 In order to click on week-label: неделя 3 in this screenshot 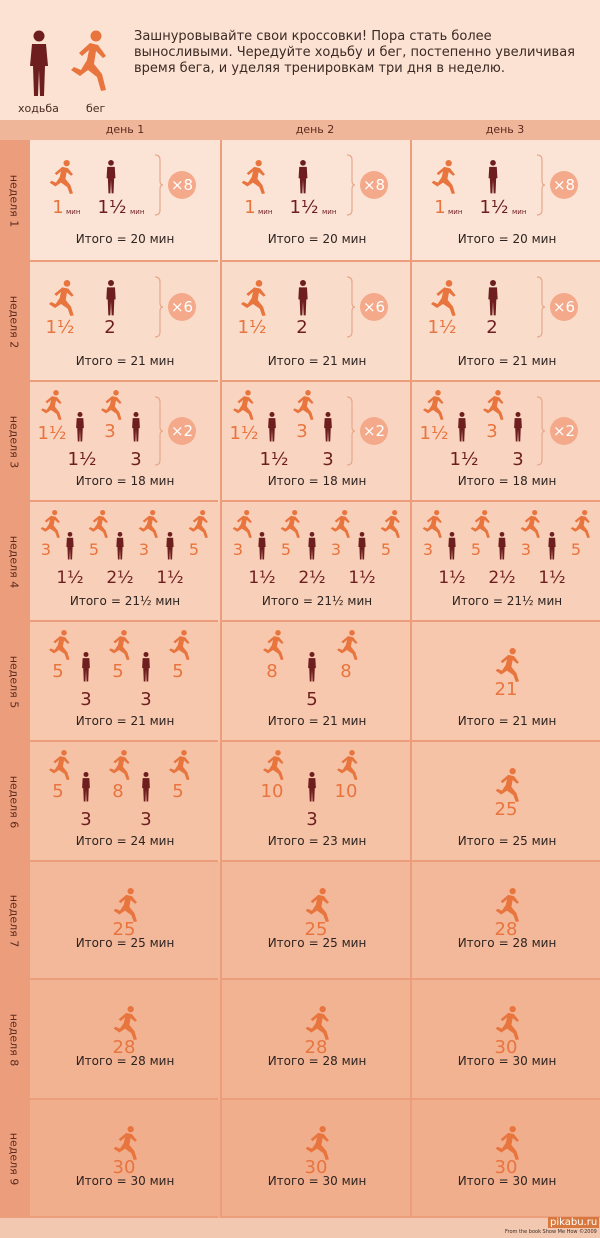, I will do `click(14, 442)`.